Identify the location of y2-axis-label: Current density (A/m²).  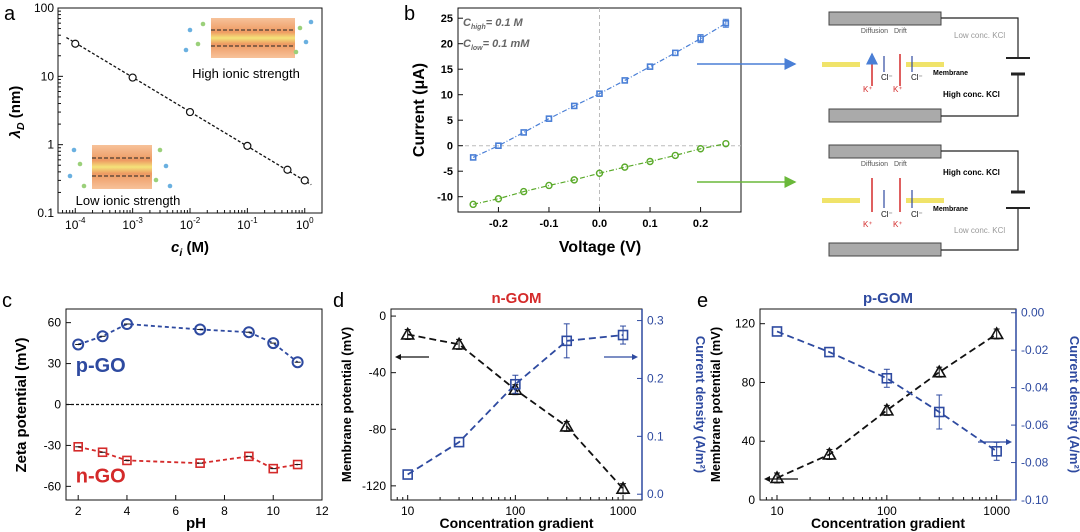
(700, 404).